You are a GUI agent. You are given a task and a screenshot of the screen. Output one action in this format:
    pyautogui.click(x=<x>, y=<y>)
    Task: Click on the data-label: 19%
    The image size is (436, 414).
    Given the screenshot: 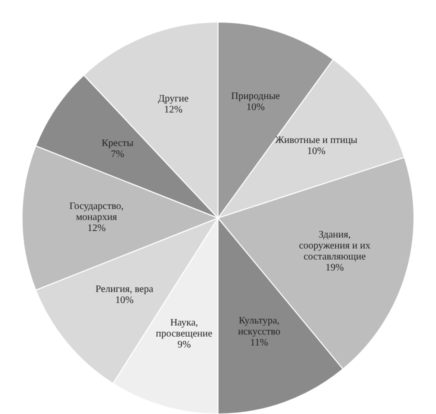 What is the action you would take?
    pyautogui.click(x=335, y=268)
    